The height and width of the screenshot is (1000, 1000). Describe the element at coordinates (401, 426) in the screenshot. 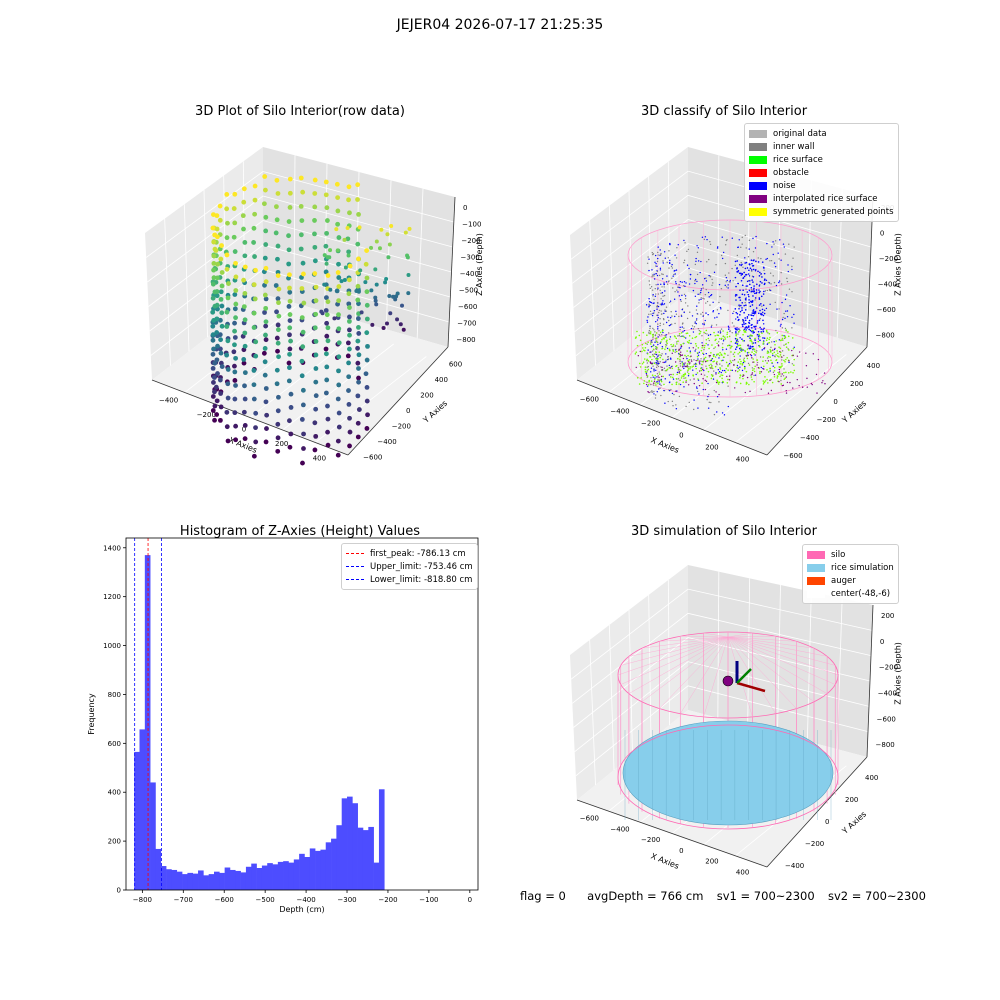

I see `p1-y-tick-label: −200` at that location.